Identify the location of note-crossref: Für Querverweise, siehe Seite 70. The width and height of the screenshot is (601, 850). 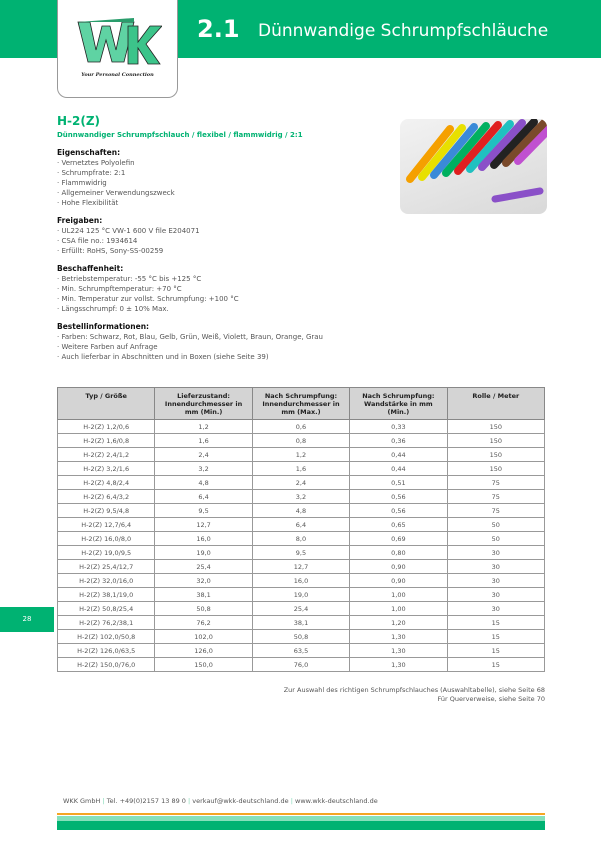
(491, 699).